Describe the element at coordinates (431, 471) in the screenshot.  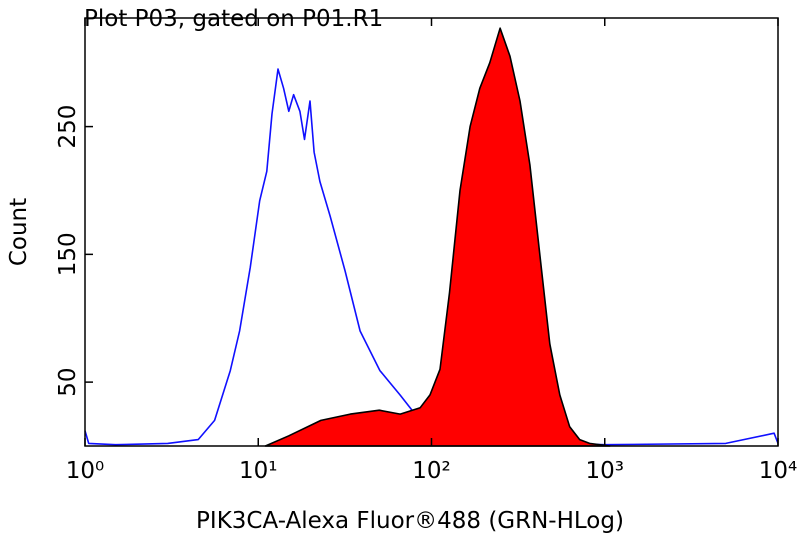
I see `x-tick-label: 10²` at that location.